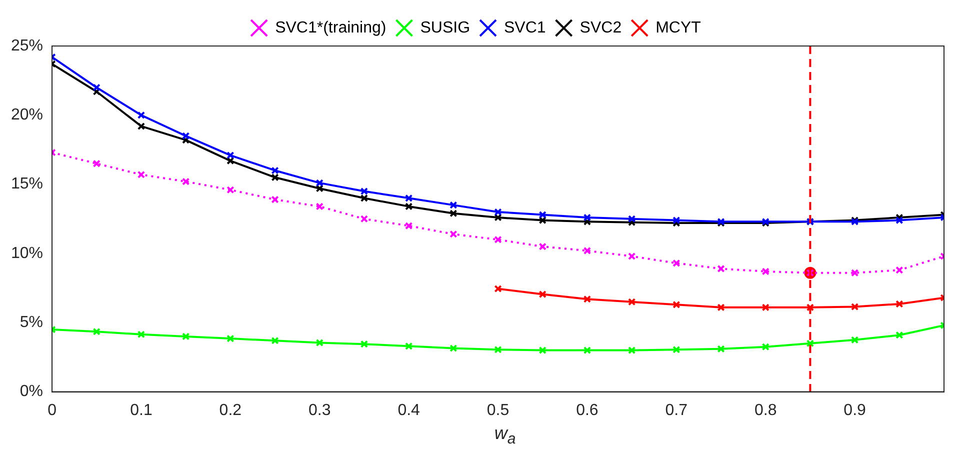 The height and width of the screenshot is (459, 960). Describe the element at coordinates (409, 410) in the screenshot. I see `x-tick-label: 0.4` at that location.